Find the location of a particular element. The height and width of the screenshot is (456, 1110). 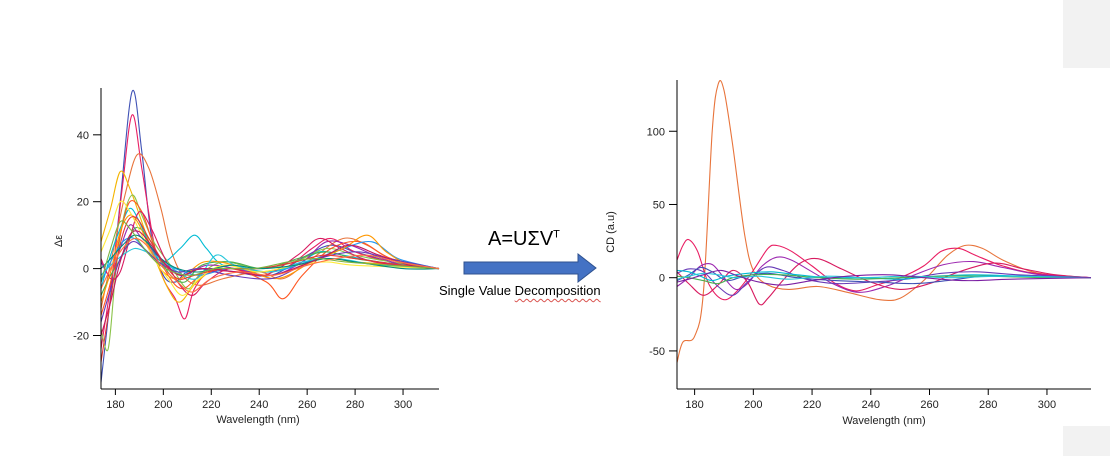

right-x-tick-label: 300 is located at coordinates (1047, 405).